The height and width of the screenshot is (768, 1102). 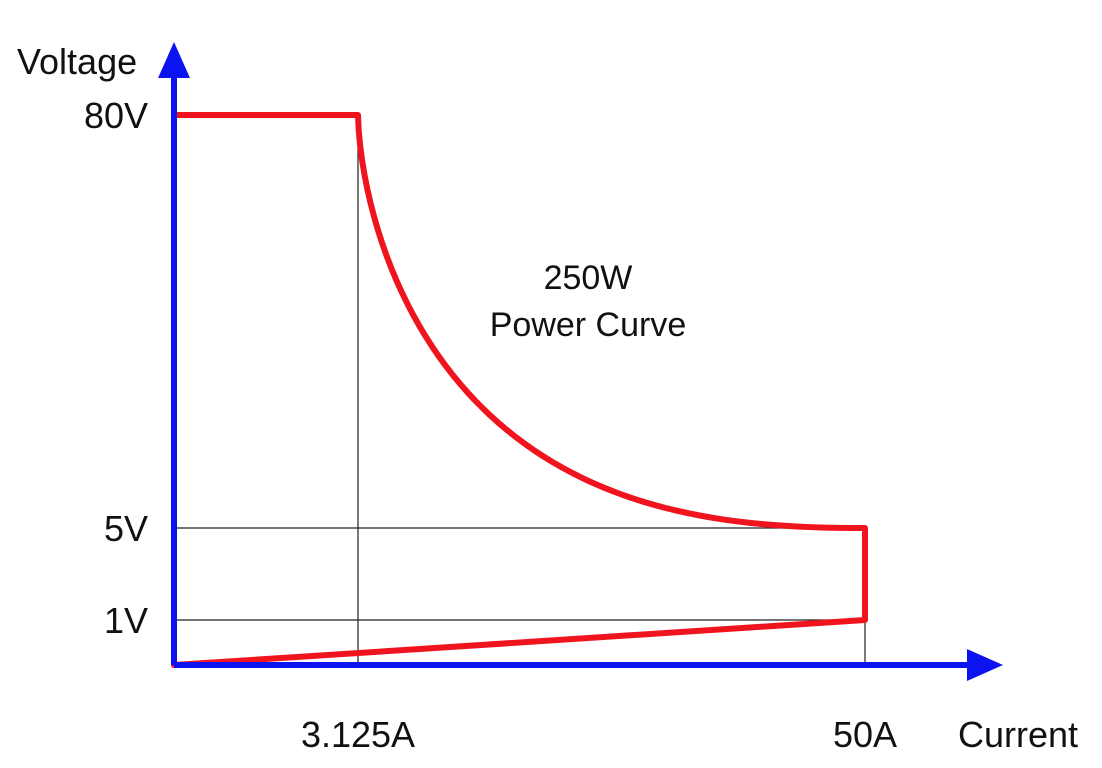 I want to click on y-tick-label: 80V, so click(x=116, y=115).